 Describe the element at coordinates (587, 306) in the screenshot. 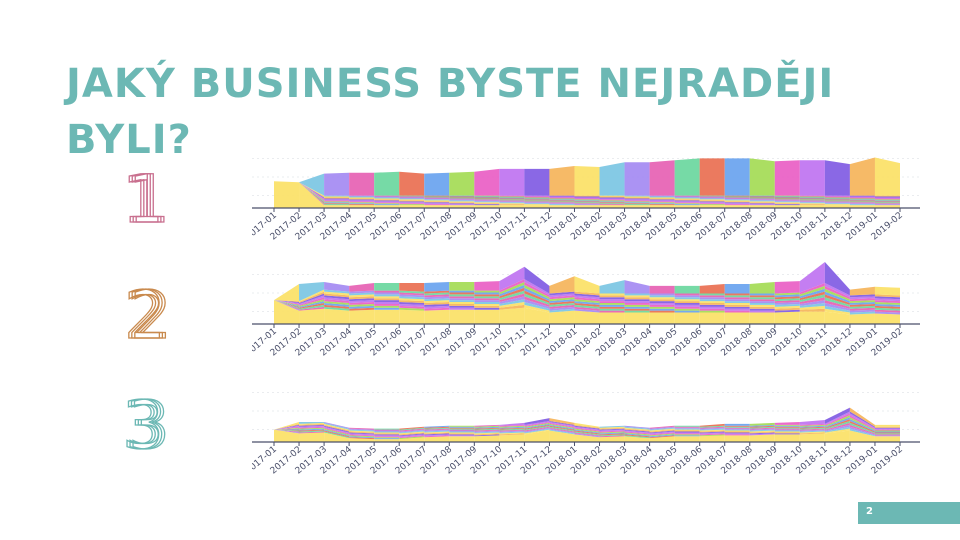

I see `series-3-area` at that location.